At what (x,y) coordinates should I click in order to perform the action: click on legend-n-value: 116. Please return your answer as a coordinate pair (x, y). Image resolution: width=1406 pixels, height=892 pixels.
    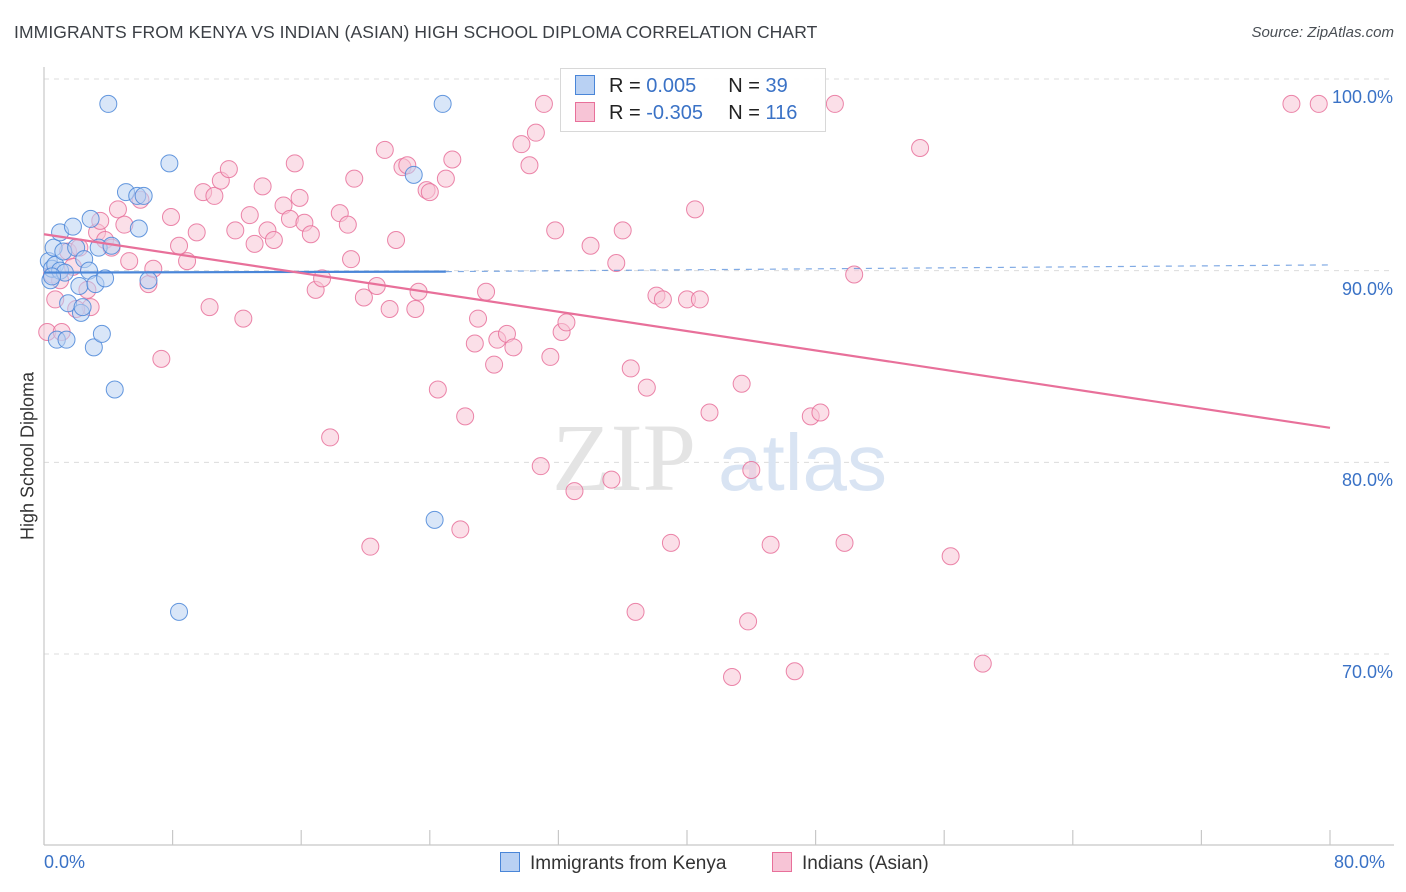
    Looking at the image, I should click on (781, 113).